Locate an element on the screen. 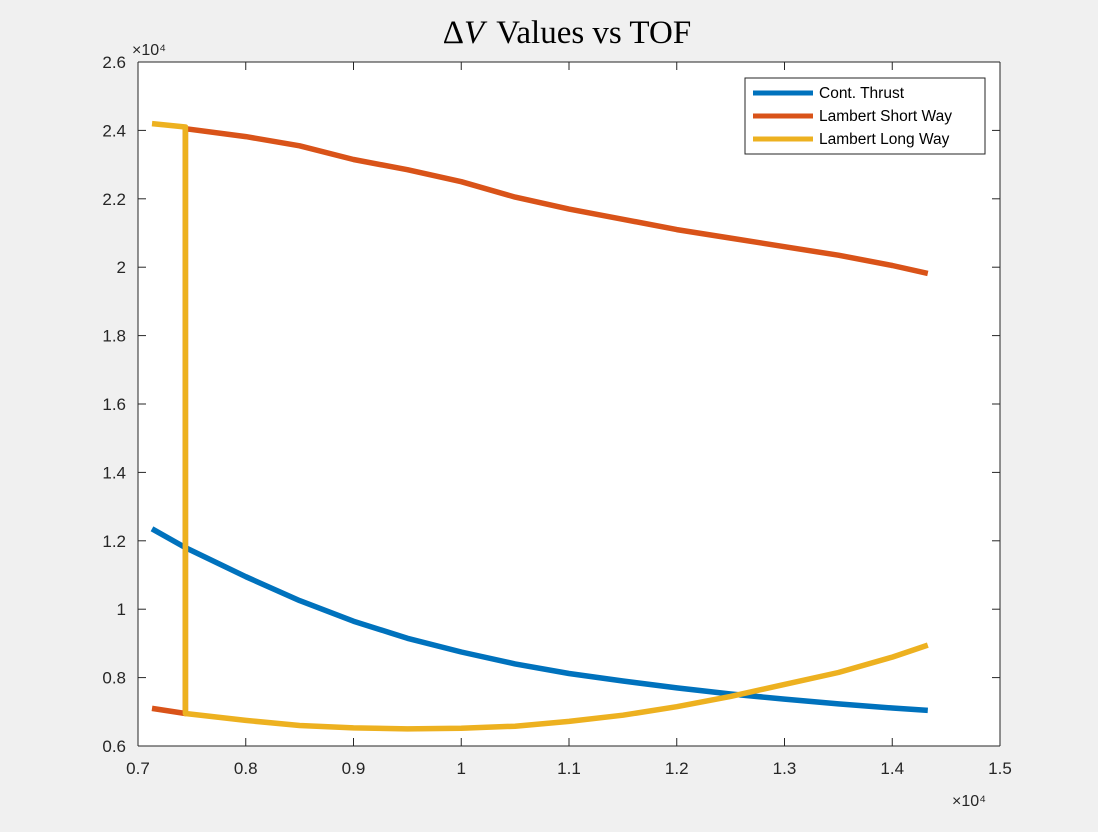 The width and height of the screenshot is (1098, 832). y-tick-label: 2.2 is located at coordinates (114, 199).